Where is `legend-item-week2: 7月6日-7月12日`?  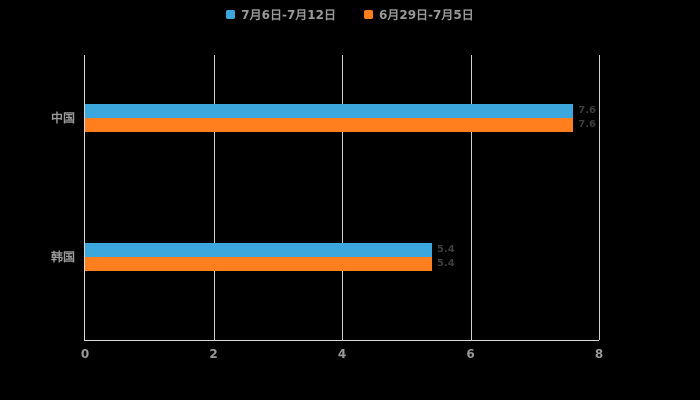
legend-item-week2: 7月6日-7月12日 is located at coordinates (281, 14).